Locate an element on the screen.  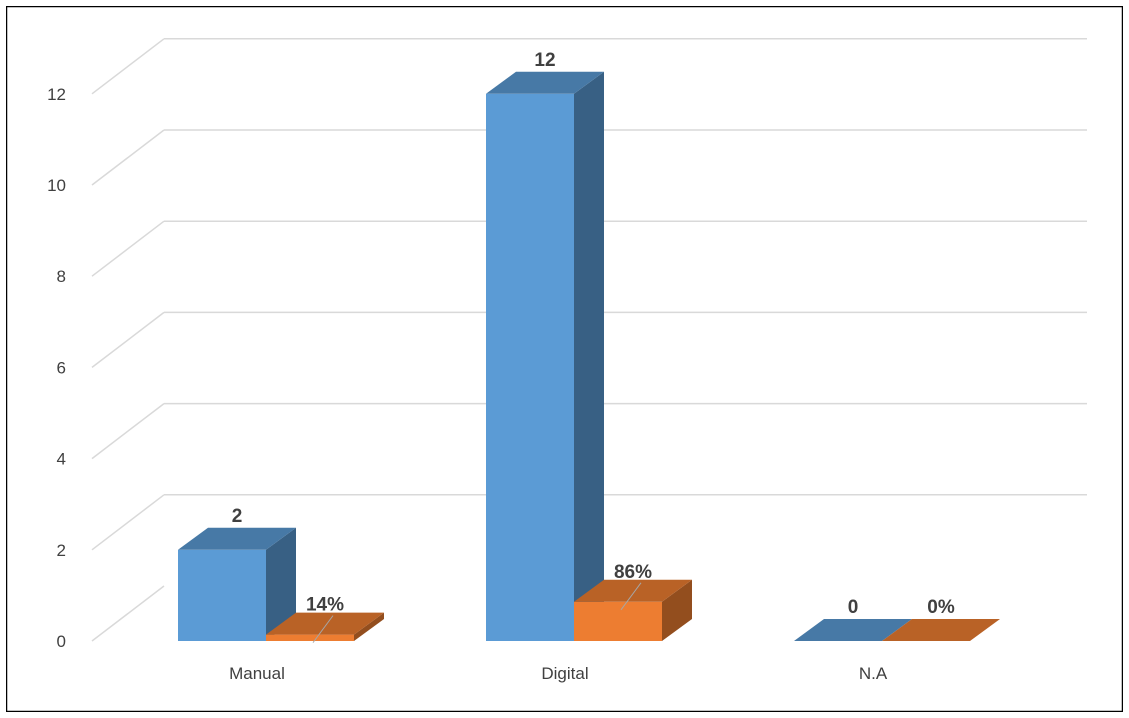
y-tick-label: 10 is located at coordinates (56, 185).